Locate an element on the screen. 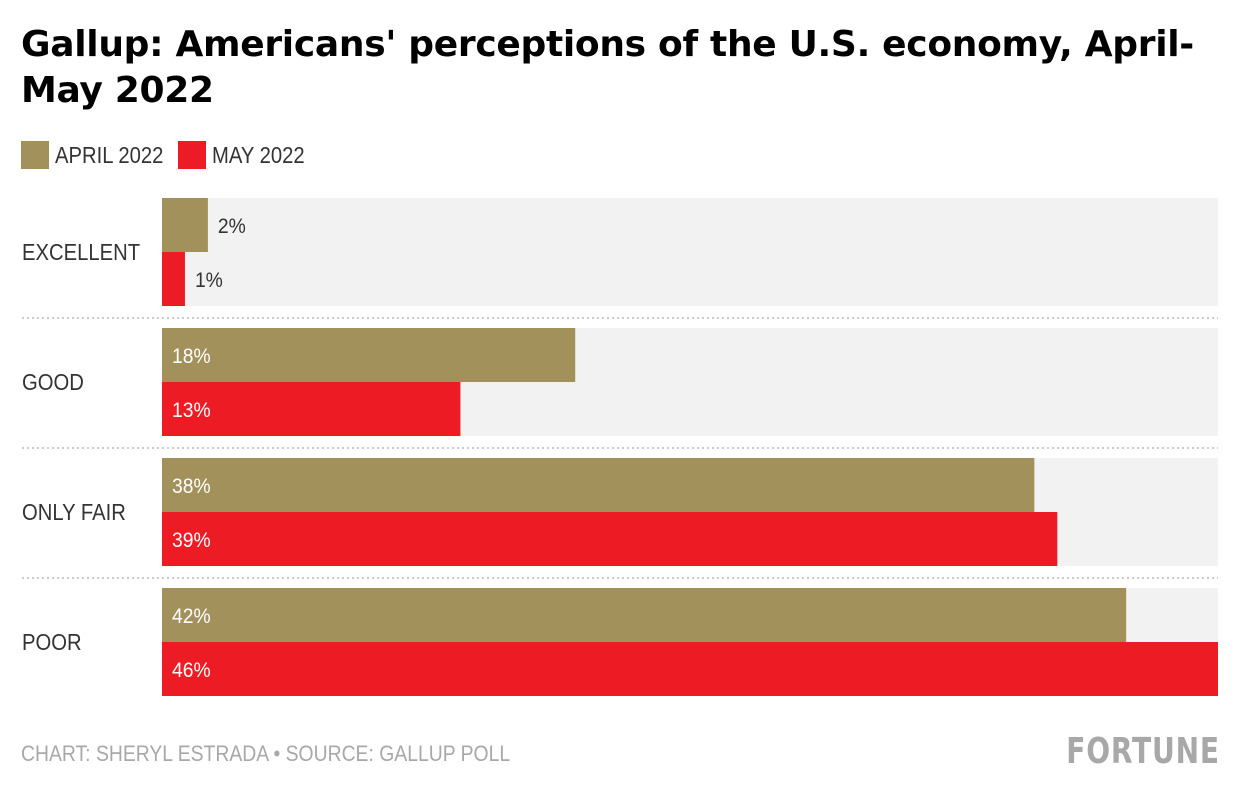  fortune-logo: FORTUNE is located at coordinates (1143, 751).